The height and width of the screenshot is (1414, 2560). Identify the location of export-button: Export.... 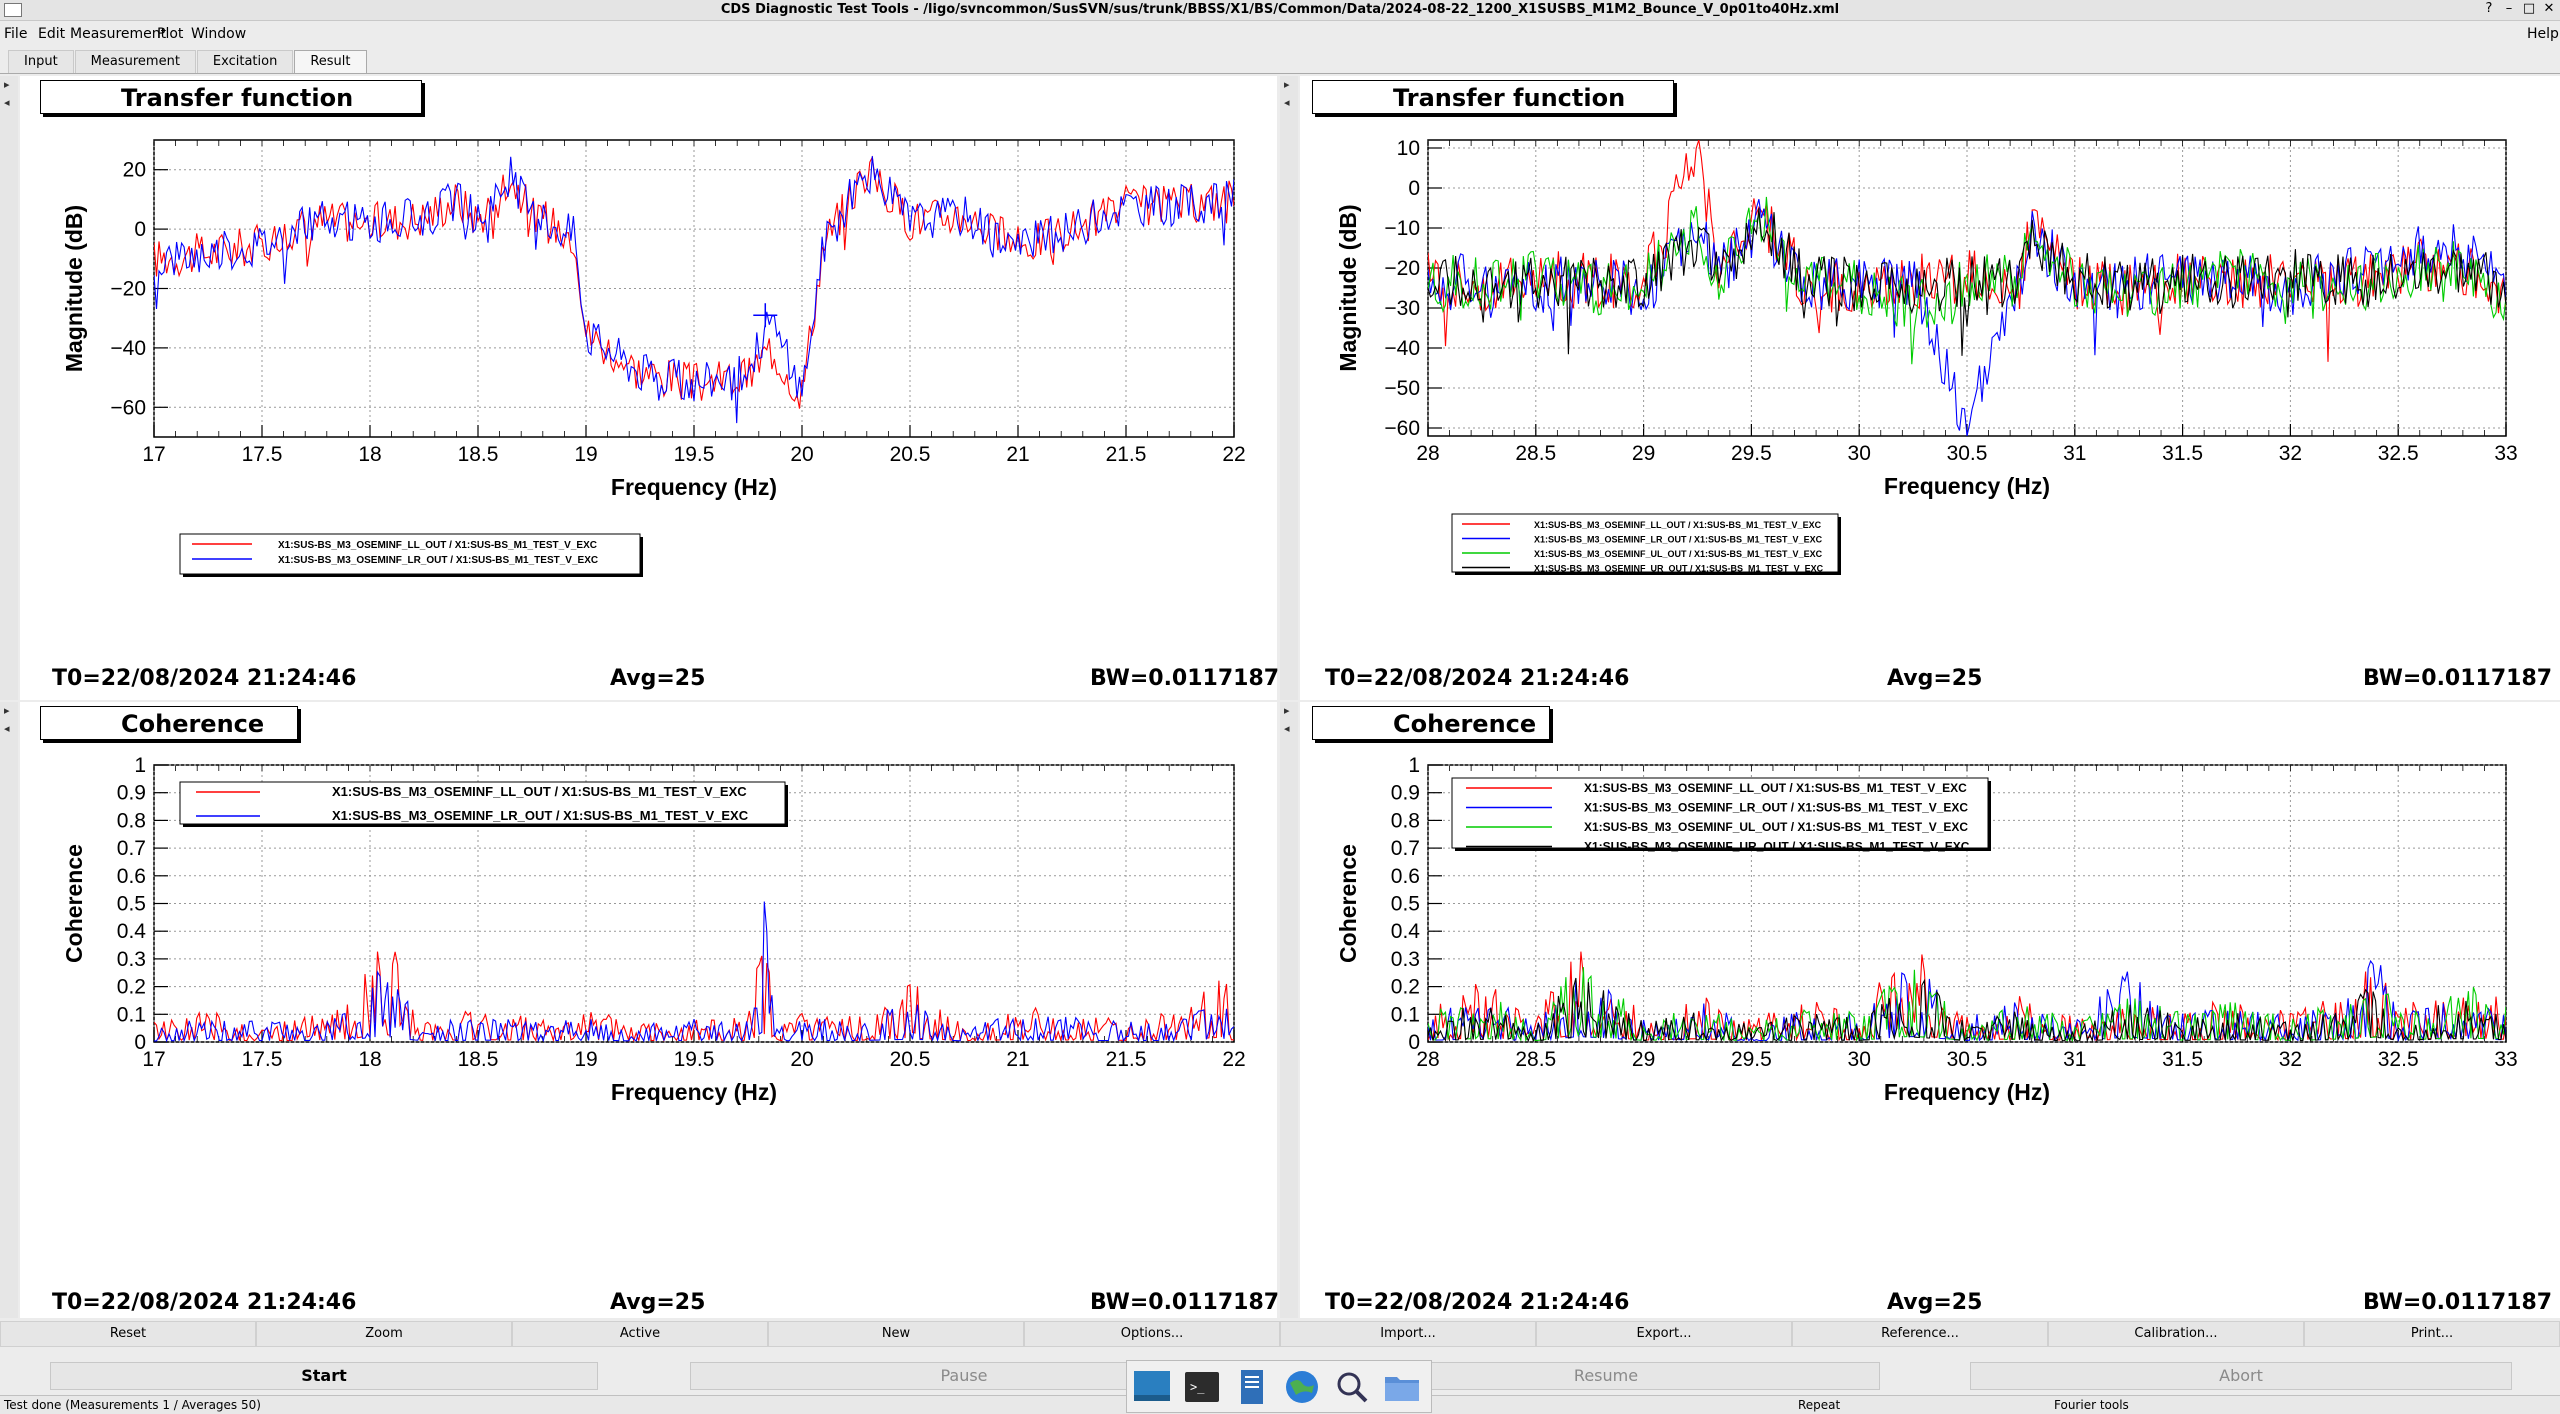
(1664, 1334).